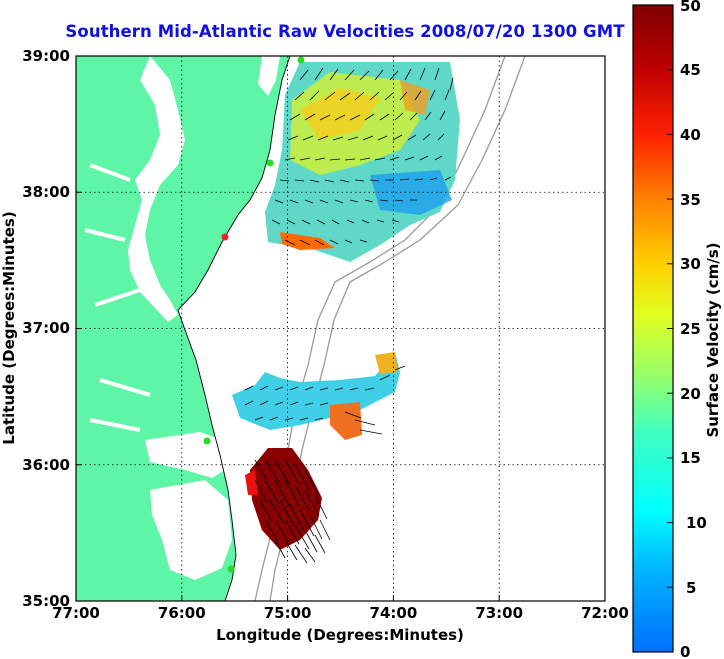 This screenshot has height=659, width=724. What do you see at coordinates (691, 588) in the screenshot?
I see `colorbar-tick-label: 5` at bounding box center [691, 588].